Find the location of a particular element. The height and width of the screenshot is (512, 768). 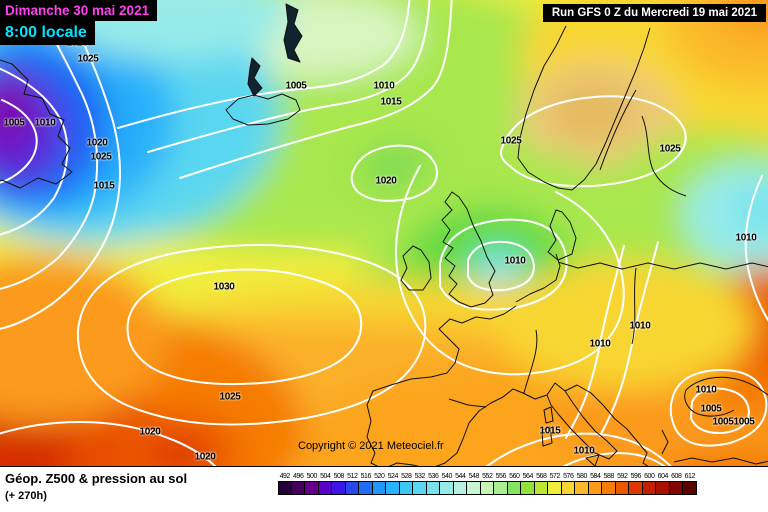

legend-value: 576 is located at coordinates (568, 476).